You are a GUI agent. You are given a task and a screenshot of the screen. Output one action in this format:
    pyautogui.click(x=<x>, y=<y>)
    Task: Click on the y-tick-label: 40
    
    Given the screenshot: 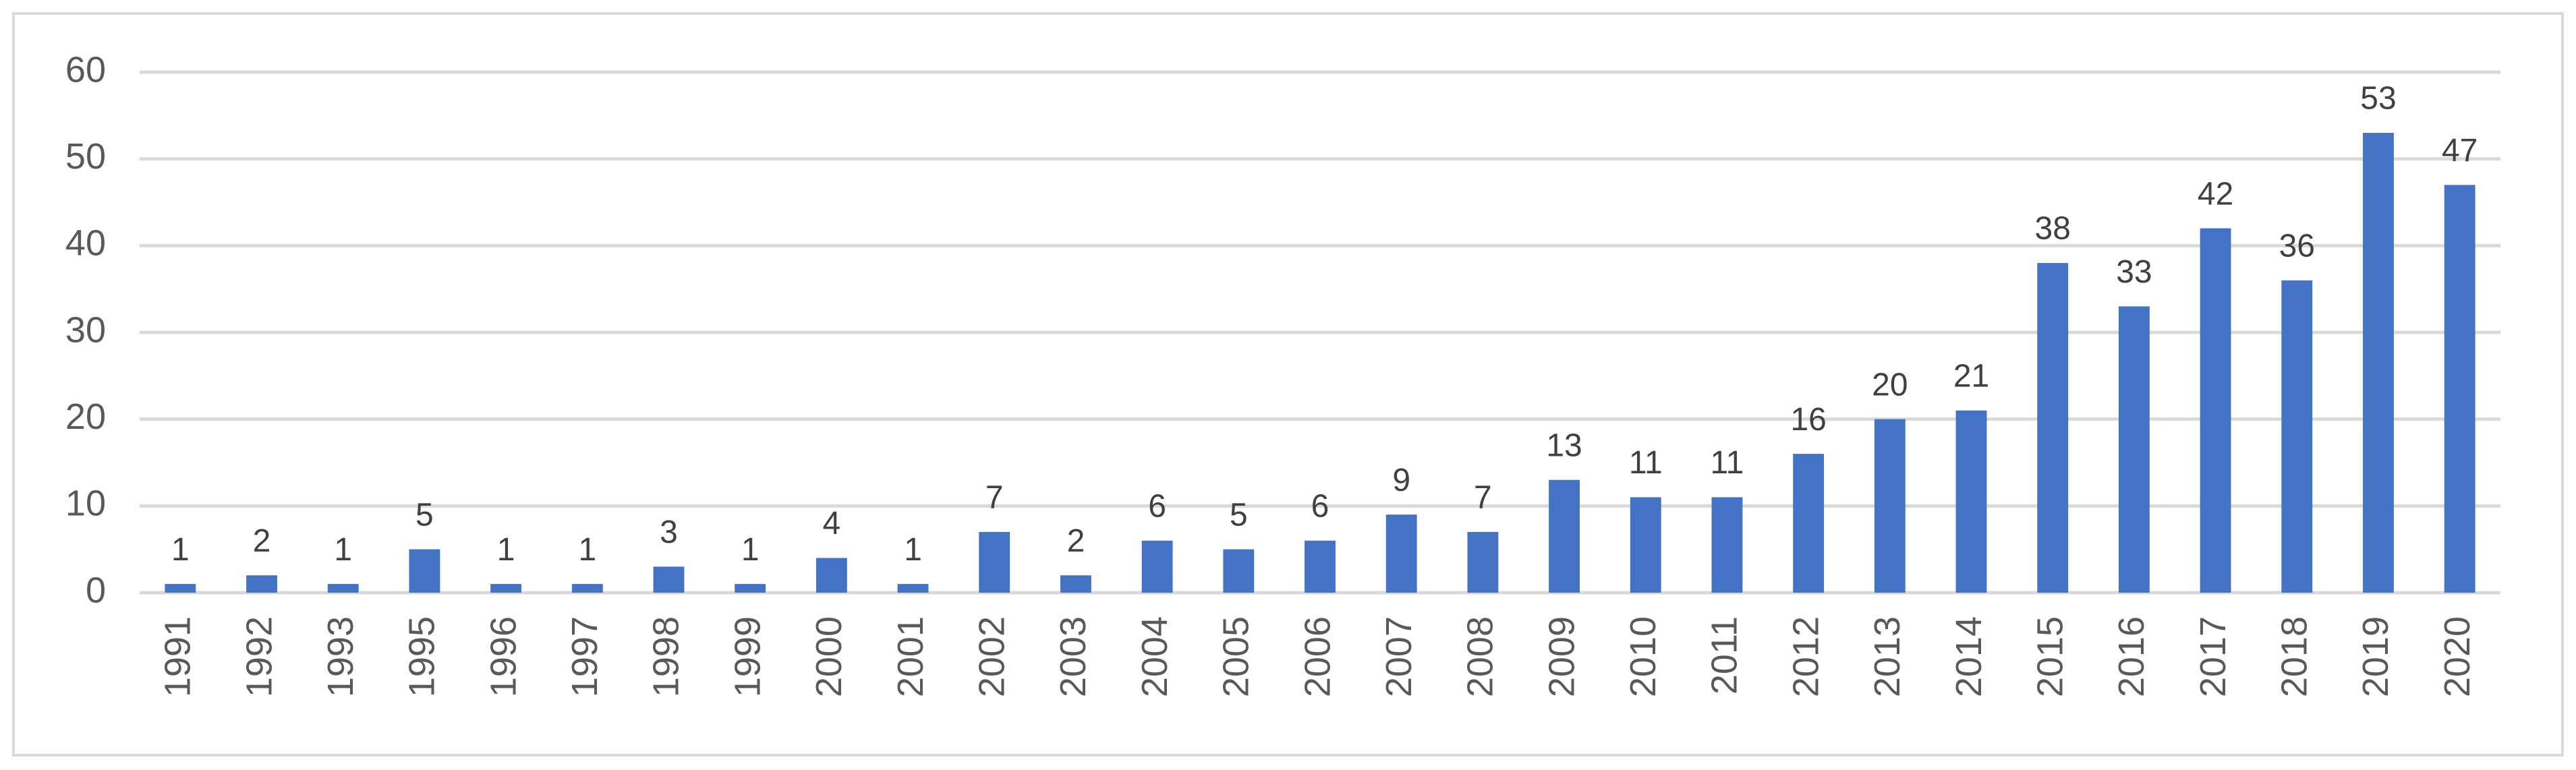 What is the action you would take?
    pyautogui.click(x=85, y=243)
    